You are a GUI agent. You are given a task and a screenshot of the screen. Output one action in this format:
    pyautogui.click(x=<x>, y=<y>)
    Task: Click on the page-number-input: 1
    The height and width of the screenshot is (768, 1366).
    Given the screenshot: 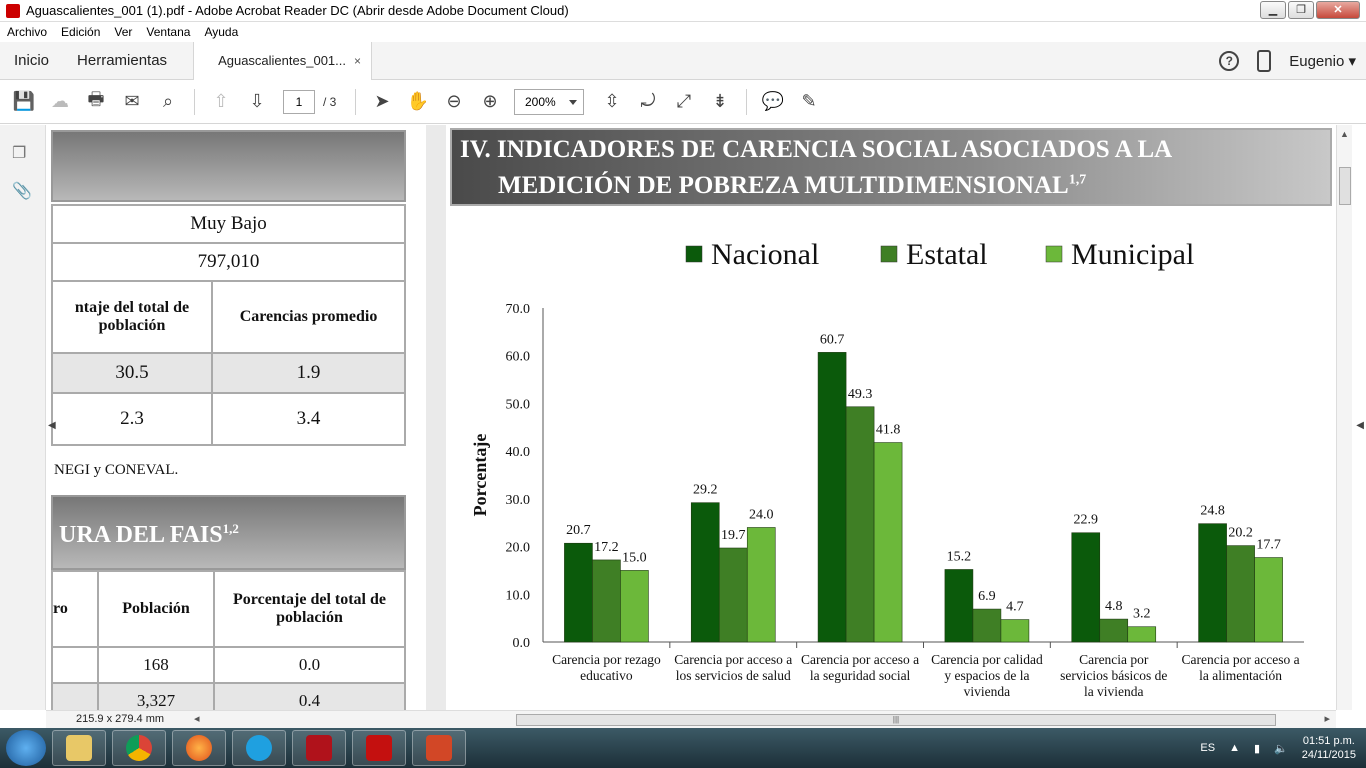 What is the action you would take?
    pyautogui.click(x=299, y=101)
    